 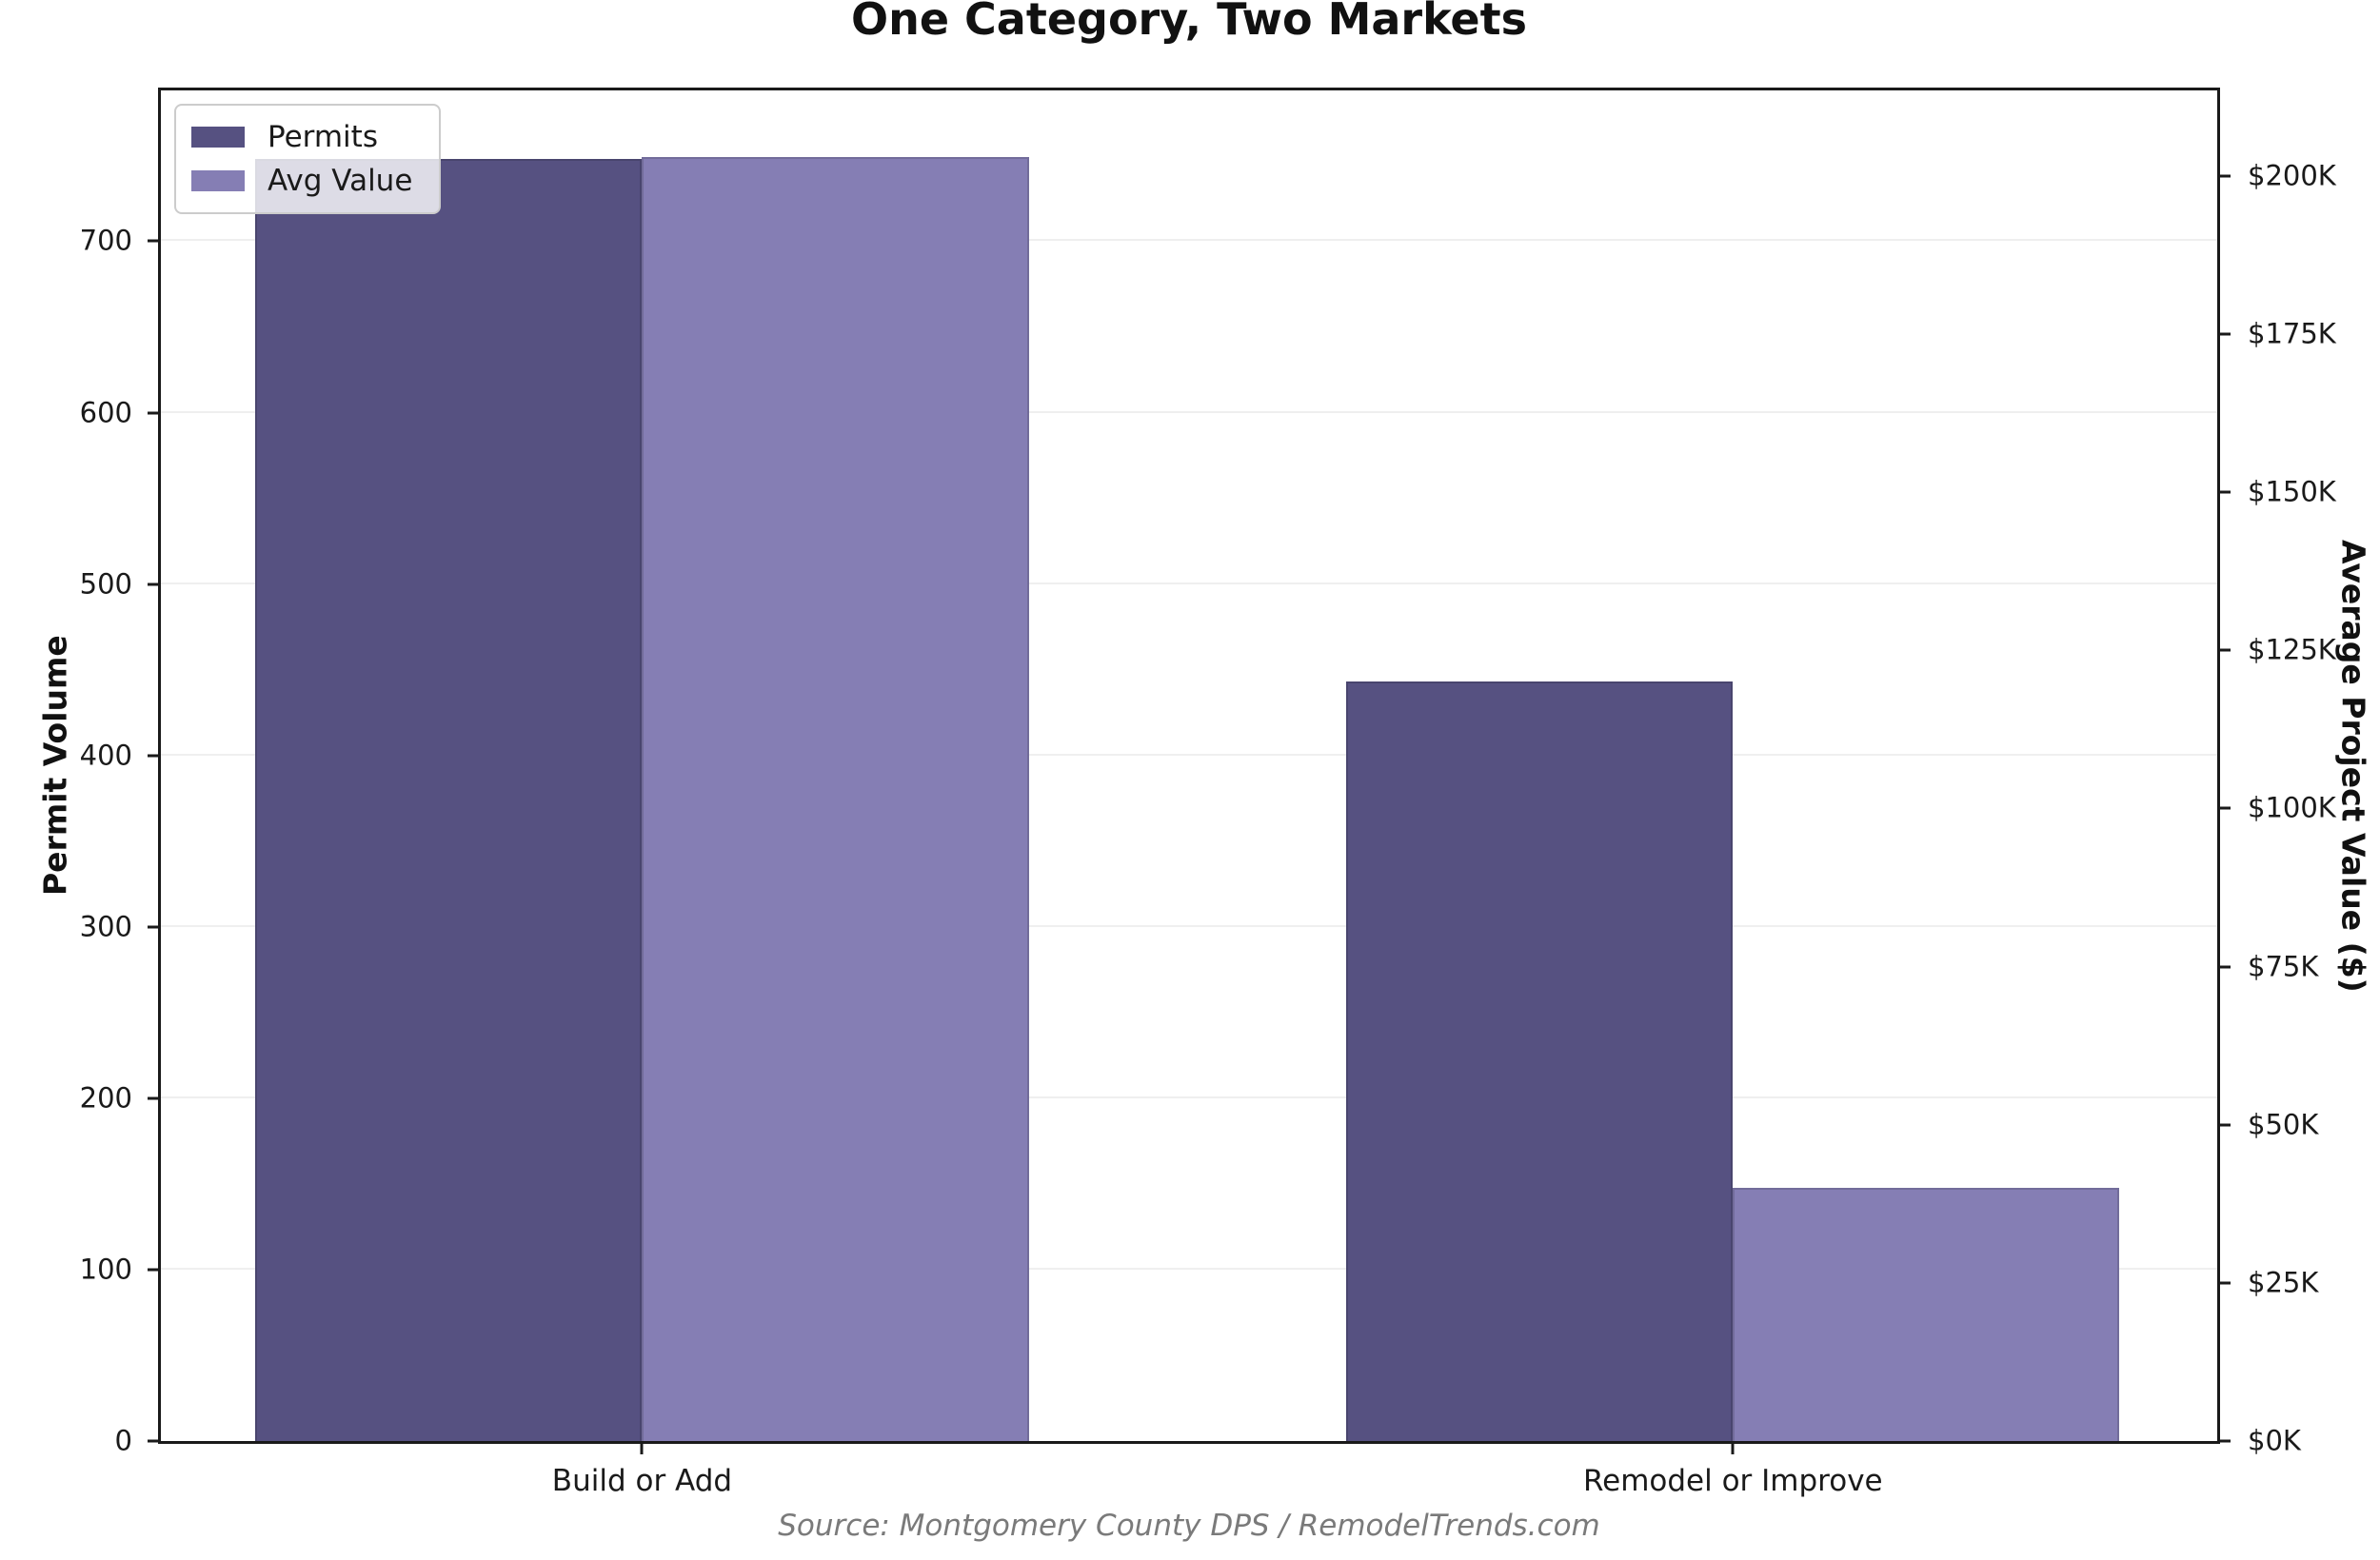 I want to click on left-axis-tick-label-600: 600, so click(x=105, y=412).